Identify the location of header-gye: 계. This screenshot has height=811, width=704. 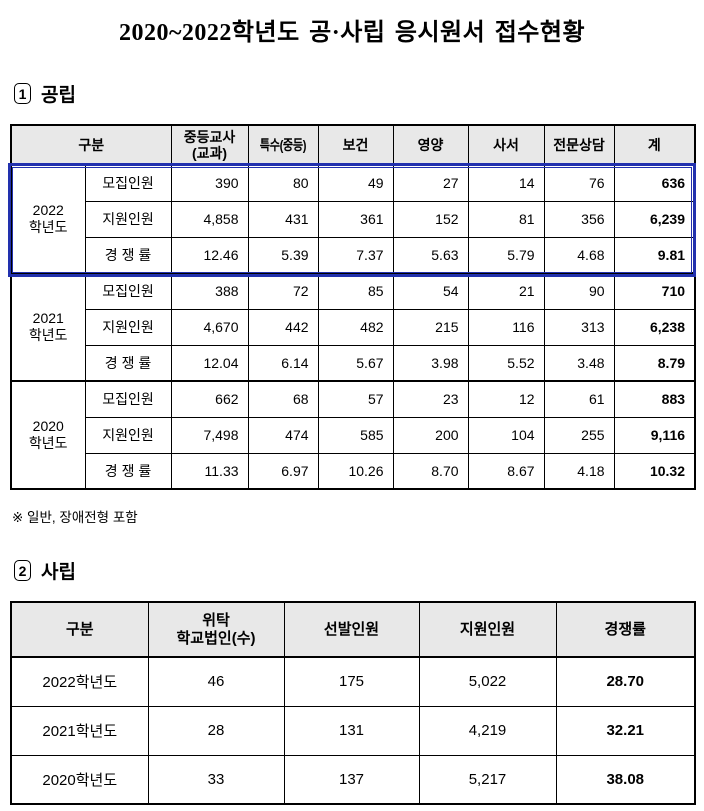
(654, 145).